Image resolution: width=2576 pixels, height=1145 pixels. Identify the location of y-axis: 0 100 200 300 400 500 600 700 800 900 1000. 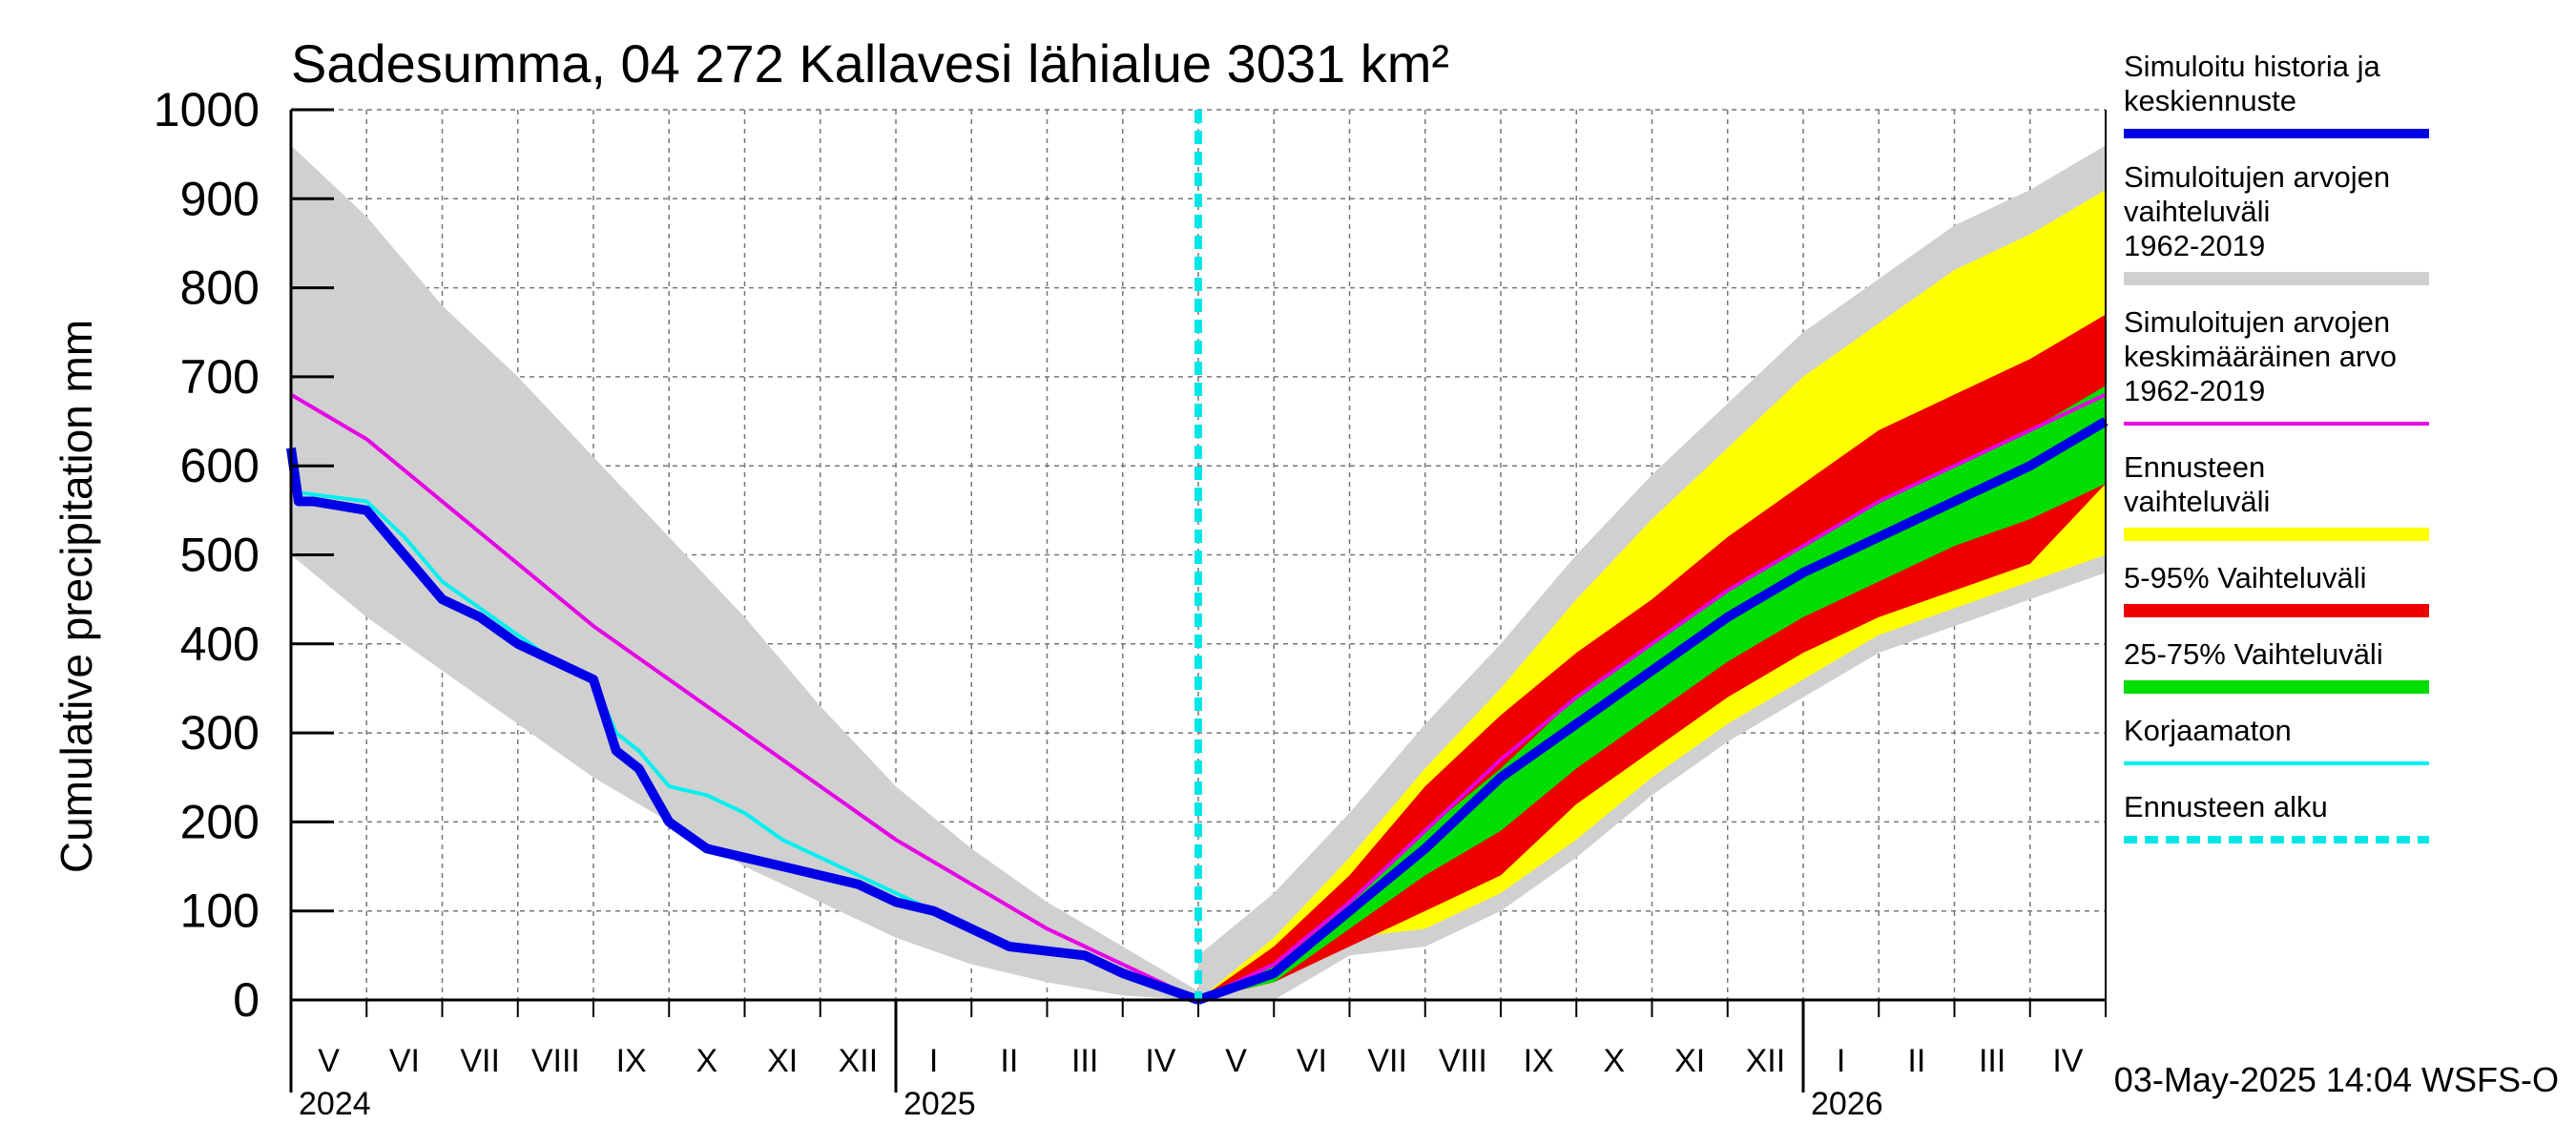
(244, 555).